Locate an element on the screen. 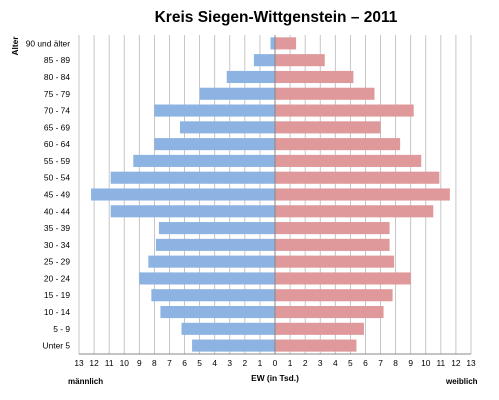 This screenshot has height=400, width=499. age-group-label: 75 - 79 is located at coordinates (57, 94).